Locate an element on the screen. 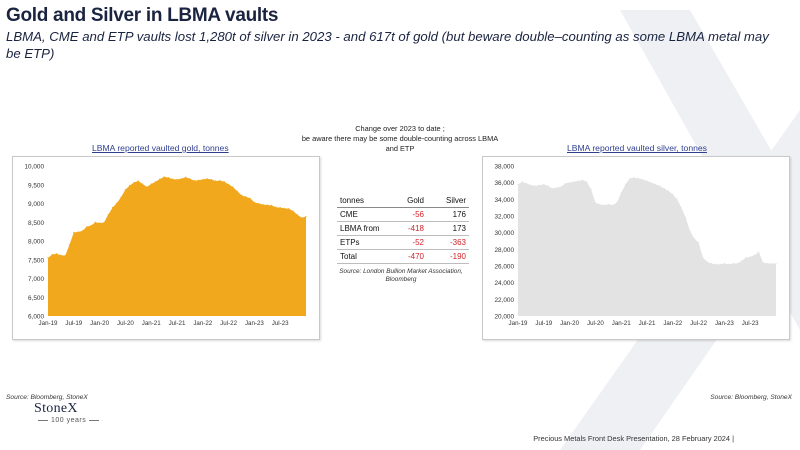  gold-y-tick-label: 8,000 is located at coordinates (36, 242).